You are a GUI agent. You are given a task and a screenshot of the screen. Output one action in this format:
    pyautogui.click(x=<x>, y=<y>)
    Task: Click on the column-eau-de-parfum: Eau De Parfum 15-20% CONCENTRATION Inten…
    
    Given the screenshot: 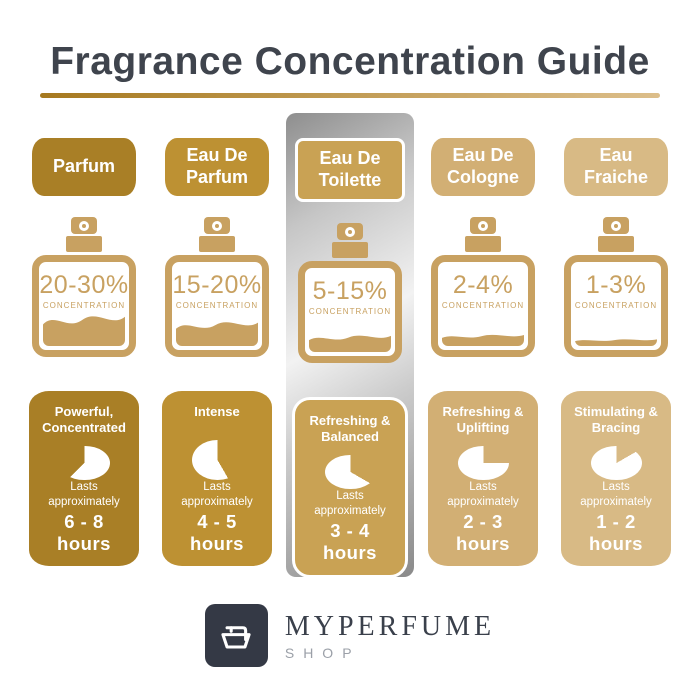 What is the action you would take?
    pyautogui.click(x=217, y=358)
    